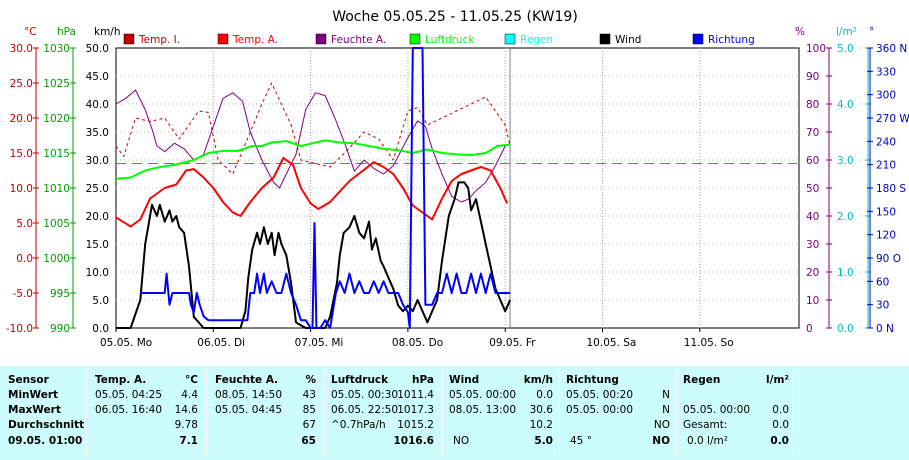  What do you see at coordinates (812, 105) in the screenshot?
I see `hum-tick-label: 80` at bounding box center [812, 105].